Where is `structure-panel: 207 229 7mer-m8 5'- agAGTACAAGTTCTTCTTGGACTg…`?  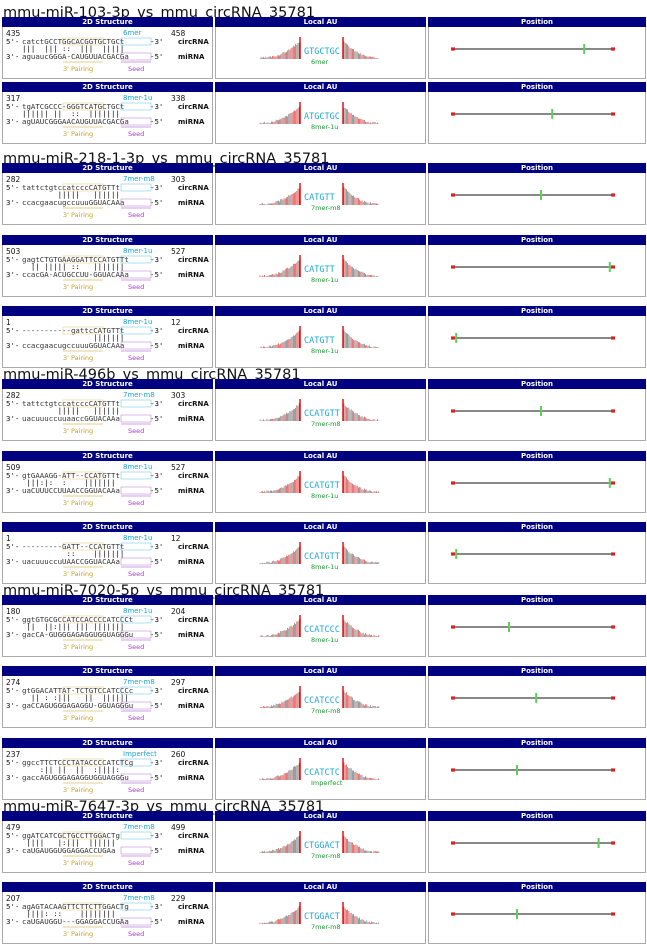 structure-panel: 207 229 7mer-m8 5'- agAGTACAAGTTCTTCTTGGACTg… is located at coordinates (107, 918).